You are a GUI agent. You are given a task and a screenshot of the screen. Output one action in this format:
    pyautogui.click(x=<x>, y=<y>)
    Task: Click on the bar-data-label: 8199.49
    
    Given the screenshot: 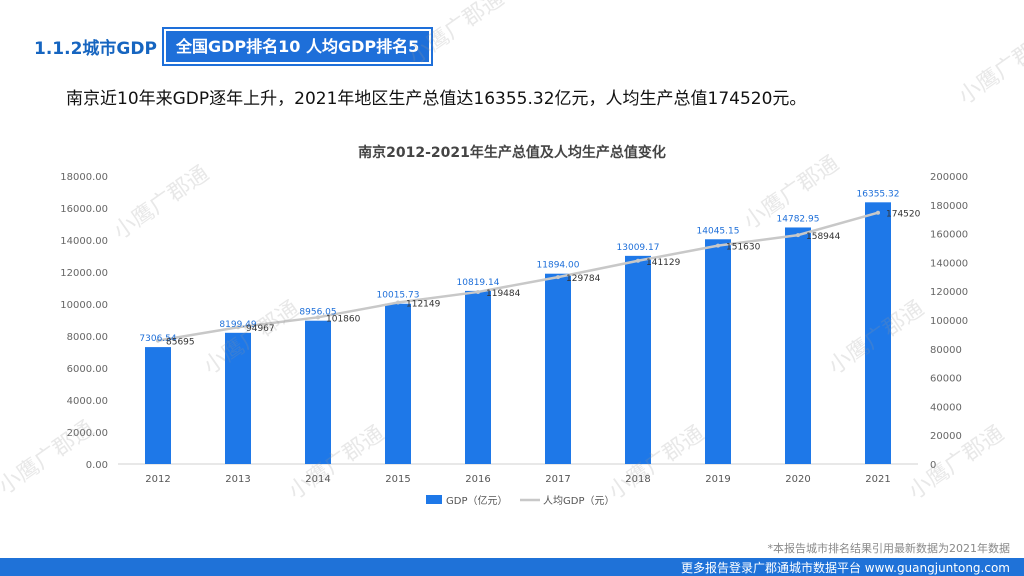 What is the action you would take?
    pyautogui.click(x=237, y=325)
    